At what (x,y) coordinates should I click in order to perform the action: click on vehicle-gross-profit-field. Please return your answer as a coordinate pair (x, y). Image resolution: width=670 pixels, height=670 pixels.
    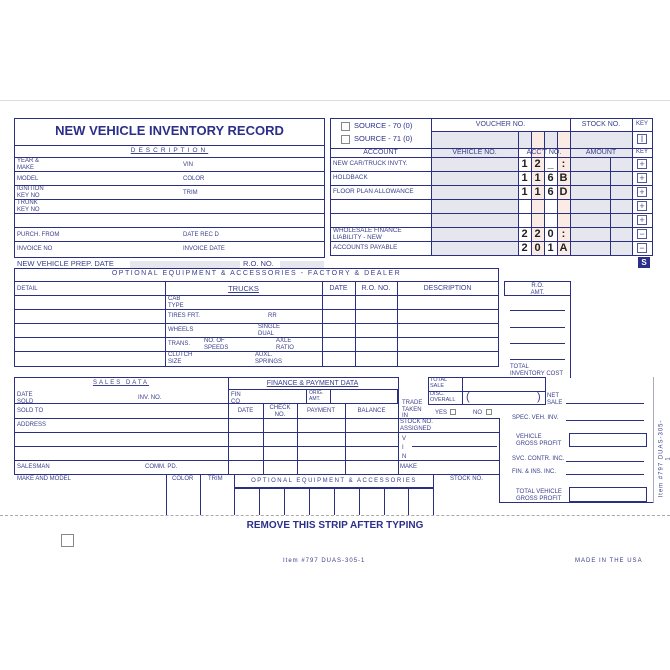
    Looking at the image, I should click on (608, 440).